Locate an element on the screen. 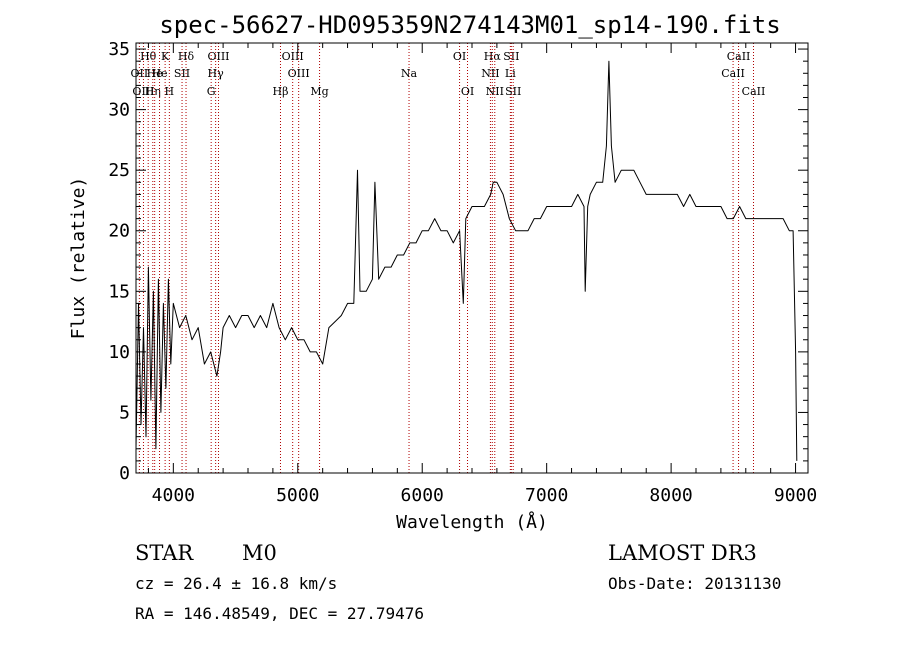  spectral-line-label: Hγ is located at coordinates (216, 73).